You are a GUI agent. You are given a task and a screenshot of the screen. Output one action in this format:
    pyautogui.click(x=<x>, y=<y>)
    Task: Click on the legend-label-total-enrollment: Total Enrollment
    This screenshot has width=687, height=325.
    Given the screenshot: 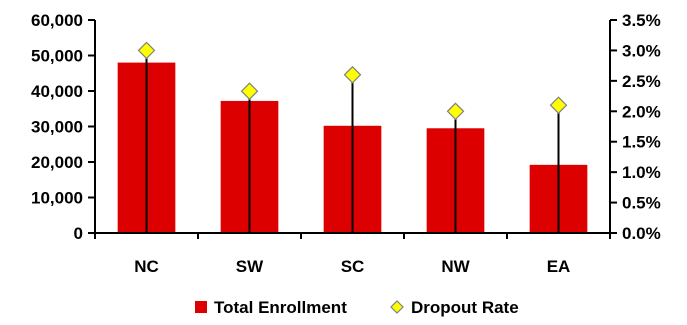 What is the action you would take?
    pyautogui.click(x=280, y=307)
    